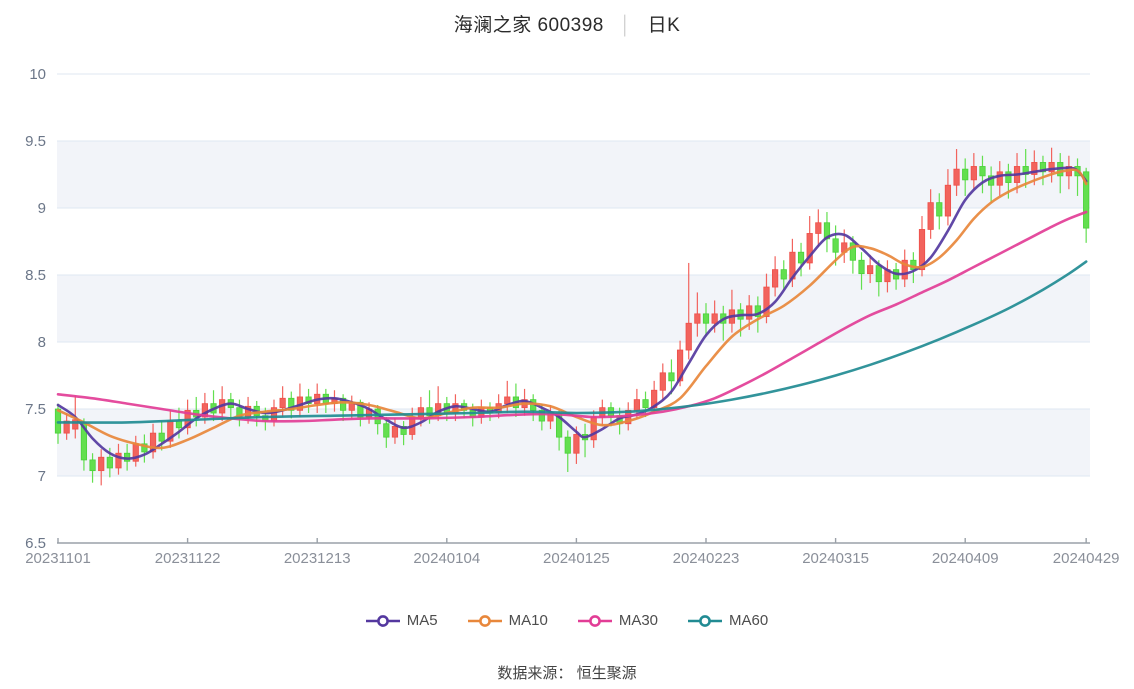 The width and height of the screenshot is (1134, 689). What do you see at coordinates (58, 558) in the screenshot?
I see `svg-text: 20231101` at bounding box center [58, 558].